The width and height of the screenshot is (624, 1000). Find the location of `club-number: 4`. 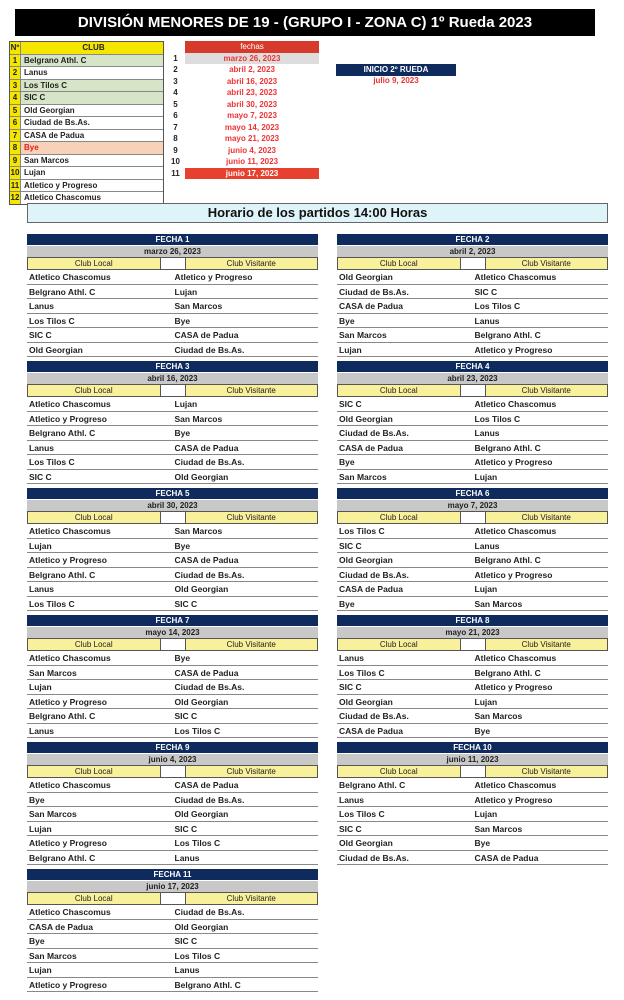

club-number: 4 is located at coordinates (15, 98).